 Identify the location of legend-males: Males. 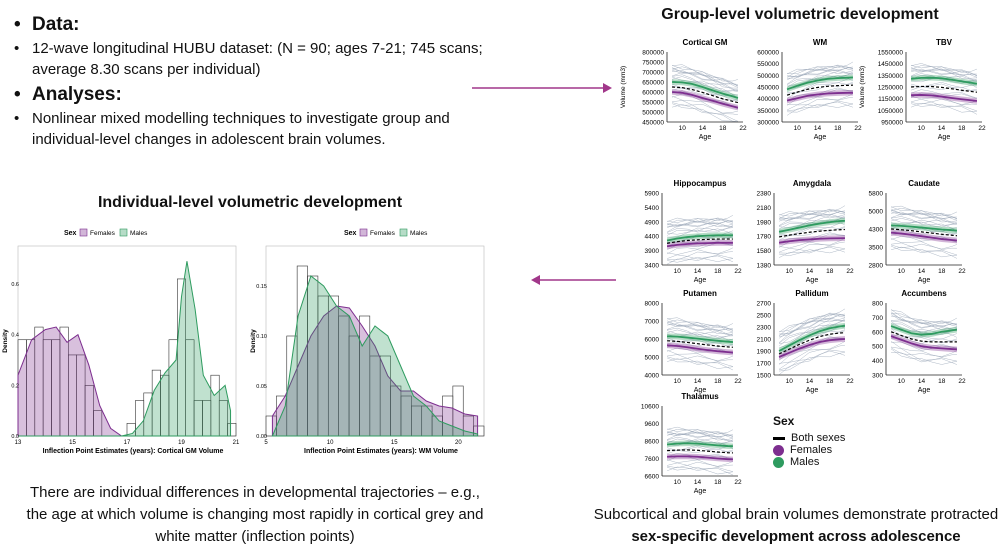
(828, 462).